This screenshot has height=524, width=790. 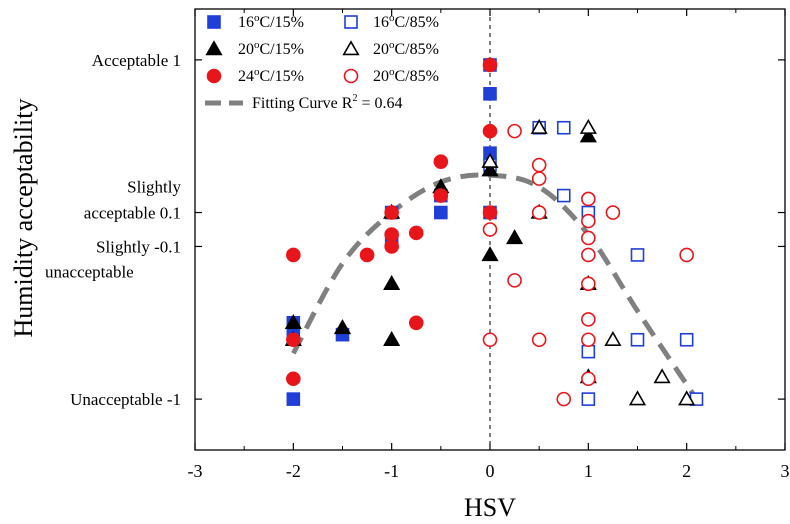 What do you see at coordinates (195, 471) in the screenshot?
I see `x-tick-label: -3` at bounding box center [195, 471].